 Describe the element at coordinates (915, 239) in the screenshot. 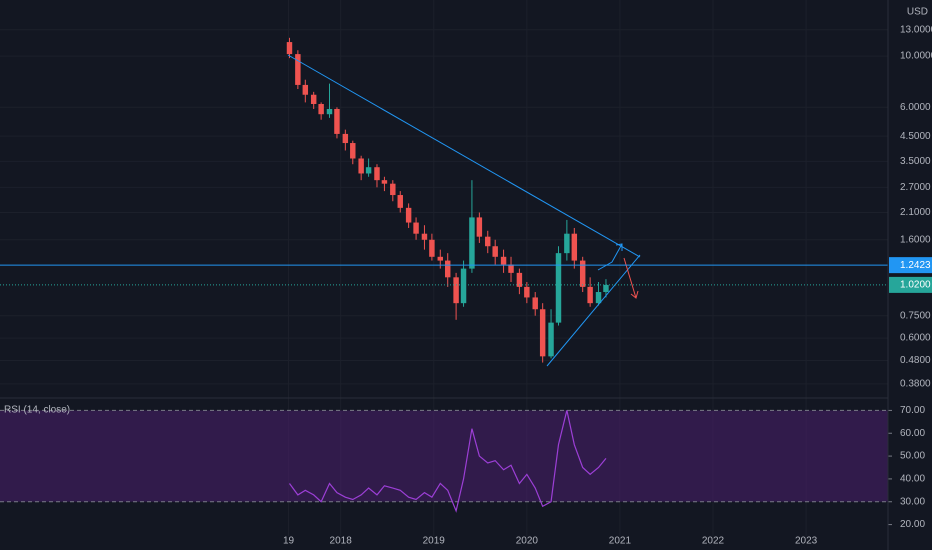

I see `y-tick-label: 1.6000` at that location.